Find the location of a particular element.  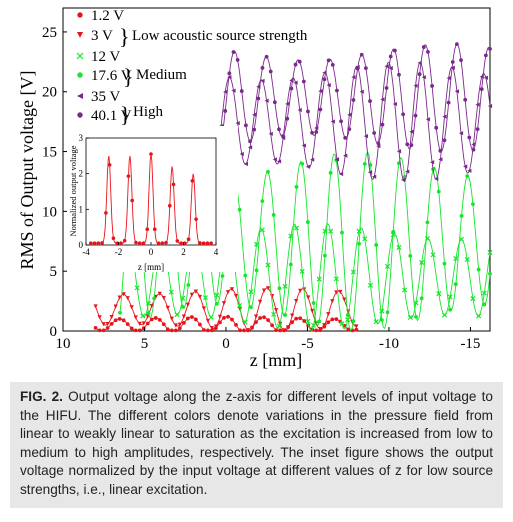

series-line is located at coordinates (355, 98).